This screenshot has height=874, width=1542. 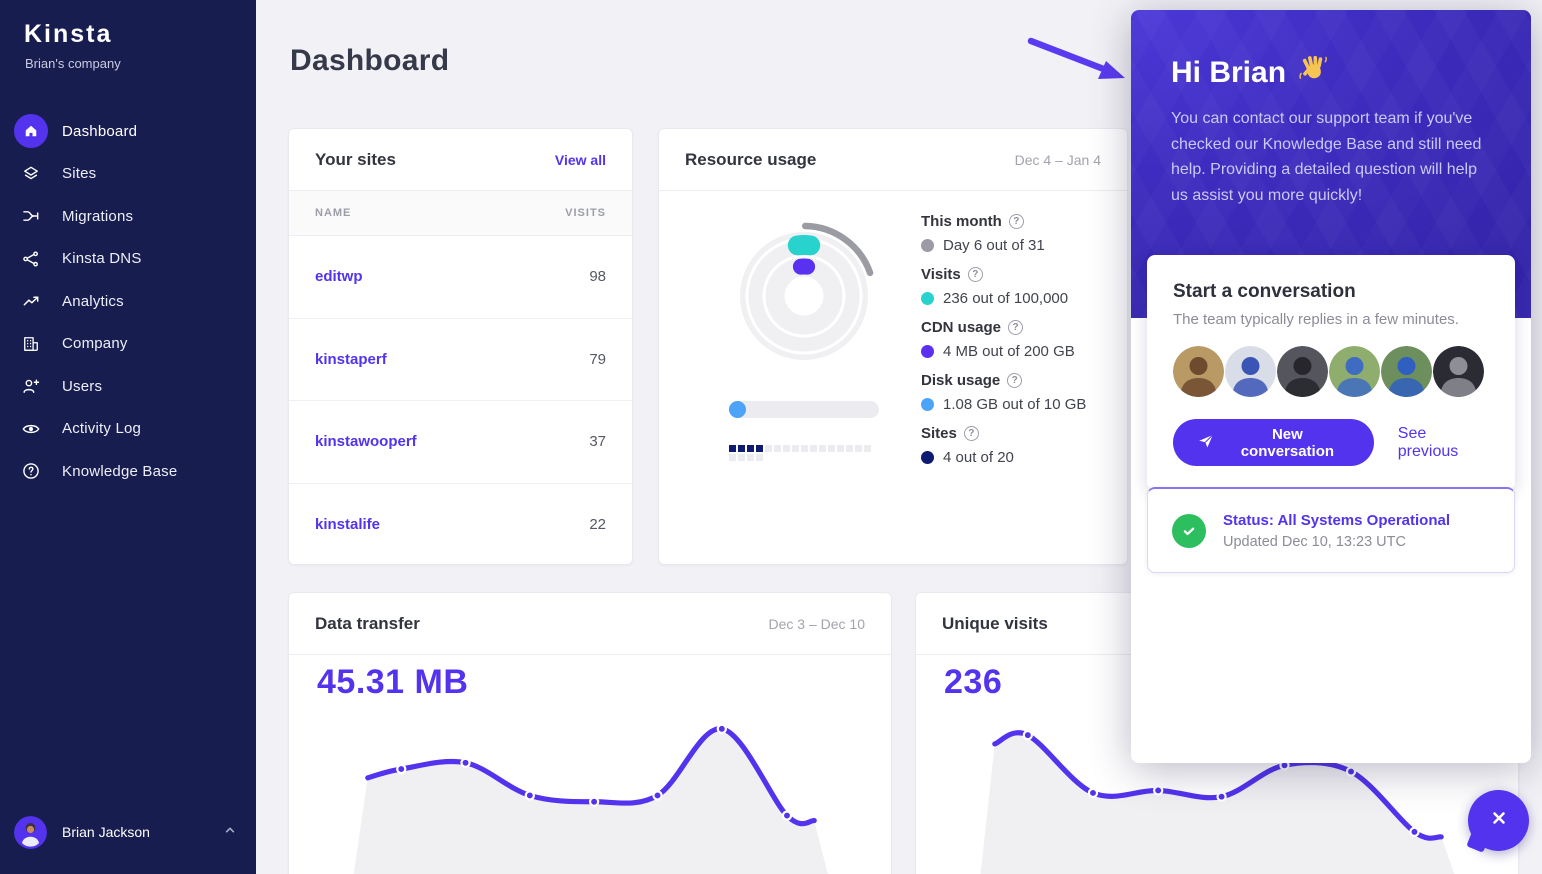 What do you see at coordinates (1428, 442) in the screenshot?
I see `see-previous-link: See previous` at bounding box center [1428, 442].